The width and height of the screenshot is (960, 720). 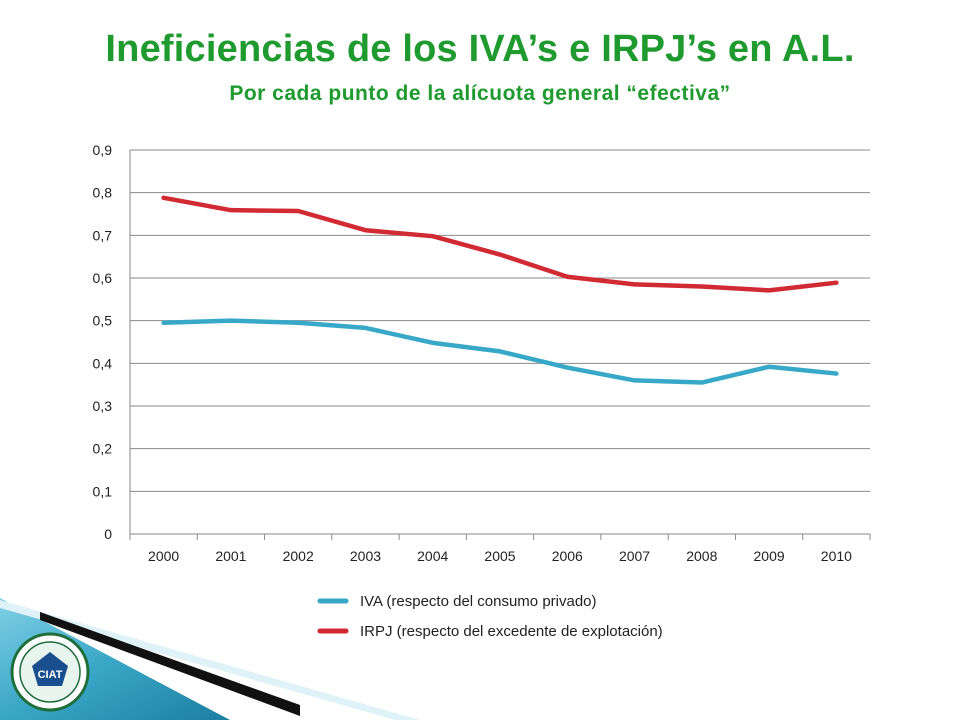 I want to click on y-tick-label: 0,9, so click(x=103, y=150).